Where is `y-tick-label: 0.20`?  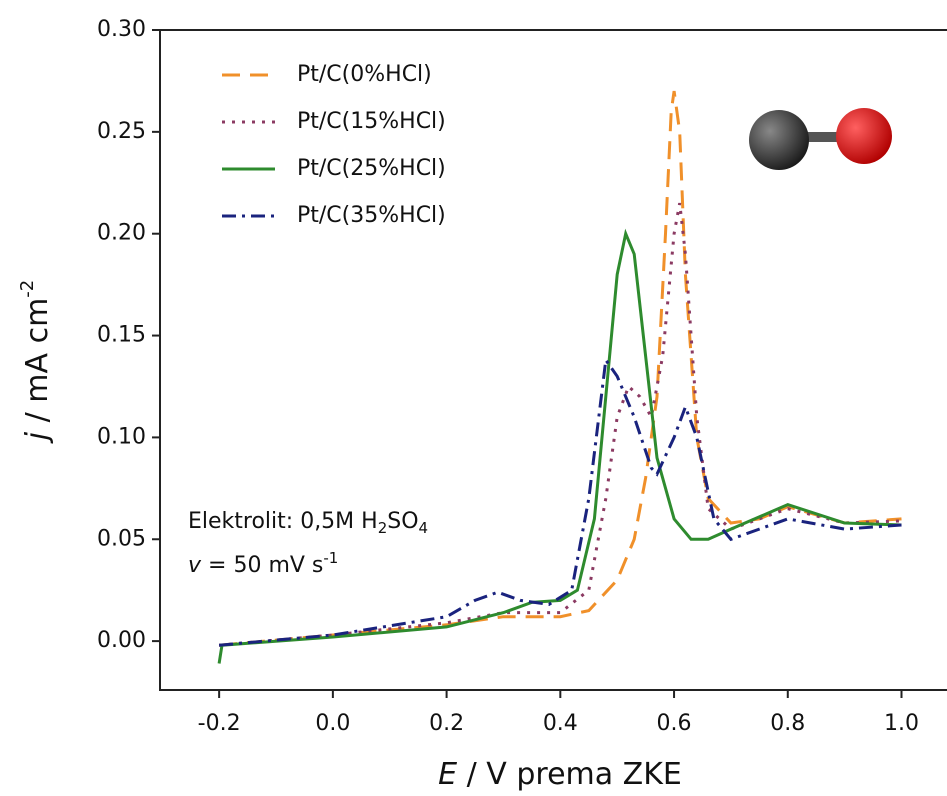
y-tick-label: 0.20 is located at coordinates (121, 233).